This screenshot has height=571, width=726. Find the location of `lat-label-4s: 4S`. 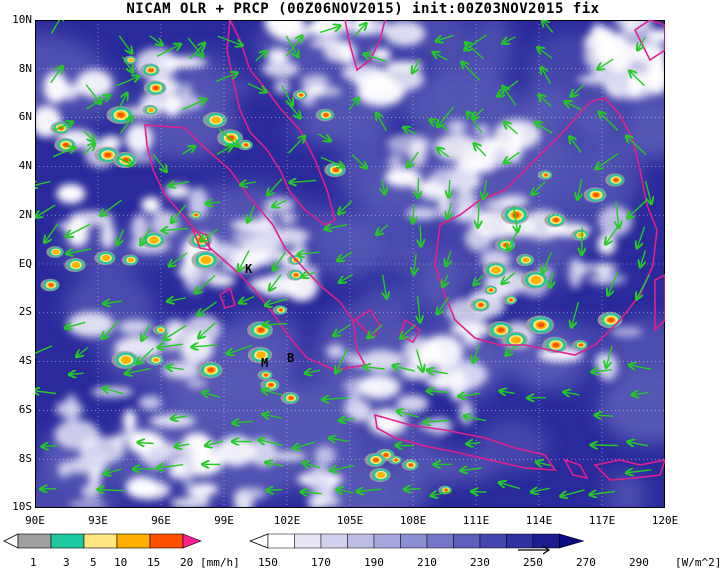

lat-label-4s: 4S is located at coordinates (25, 360).